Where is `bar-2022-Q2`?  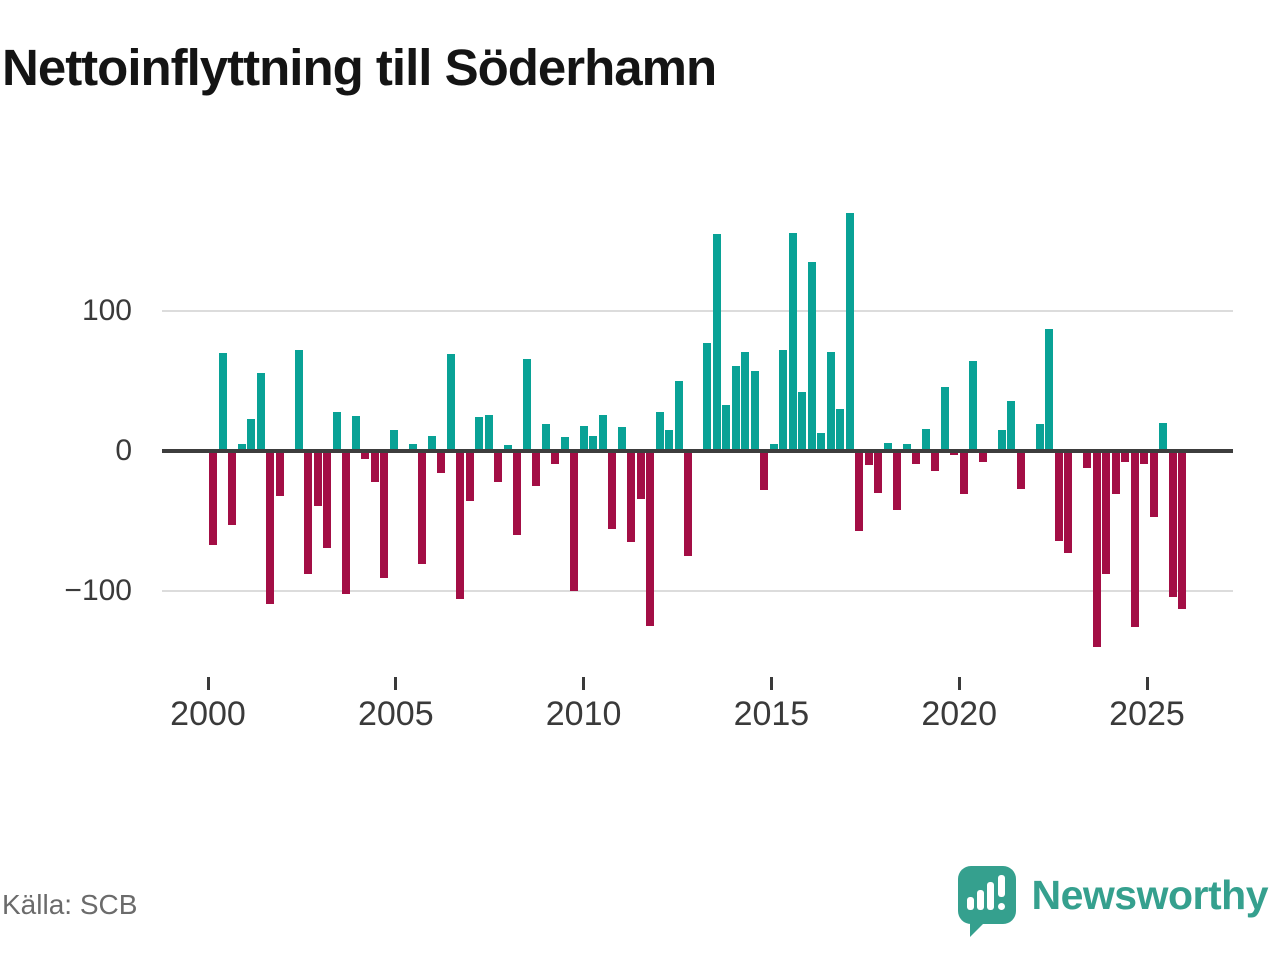
bar-2022-Q2 is located at coordinates (1059, 496).